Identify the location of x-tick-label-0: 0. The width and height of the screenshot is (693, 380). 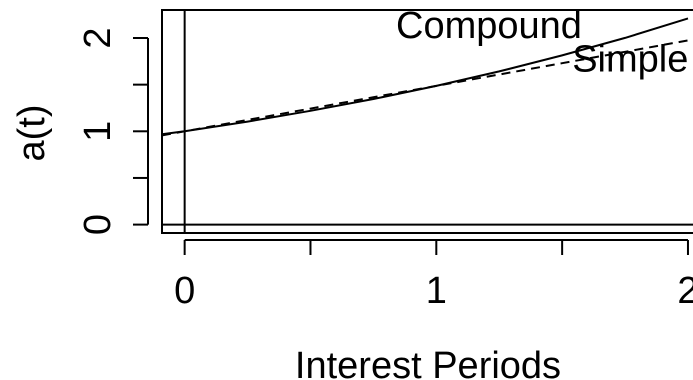
(184, 291).